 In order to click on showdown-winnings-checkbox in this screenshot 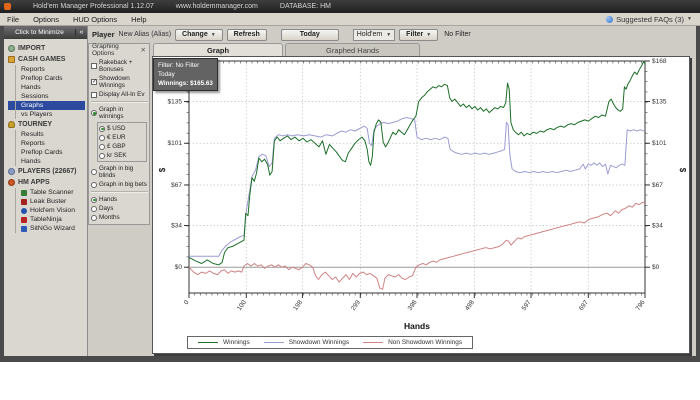, I will do `click(94, 81)`.